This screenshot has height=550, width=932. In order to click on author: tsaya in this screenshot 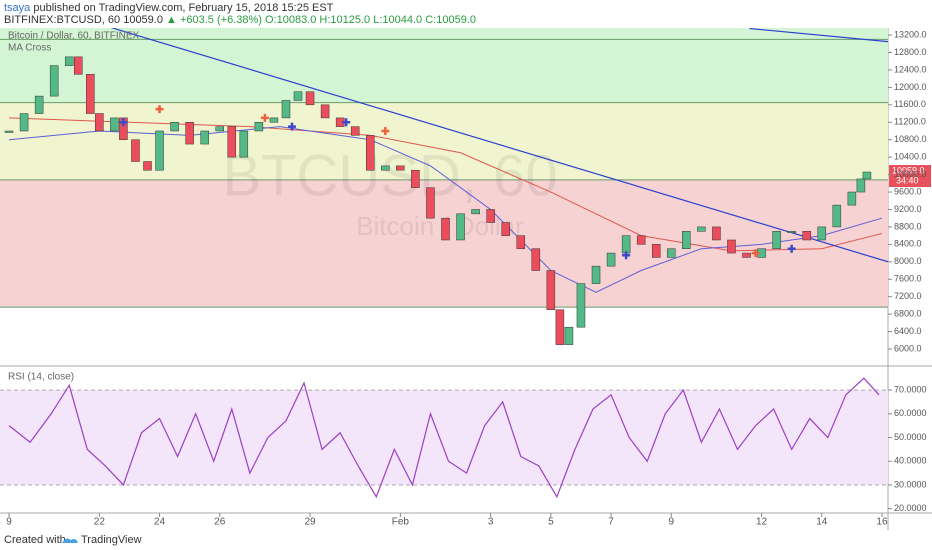, I will do `click(17, 8)`.